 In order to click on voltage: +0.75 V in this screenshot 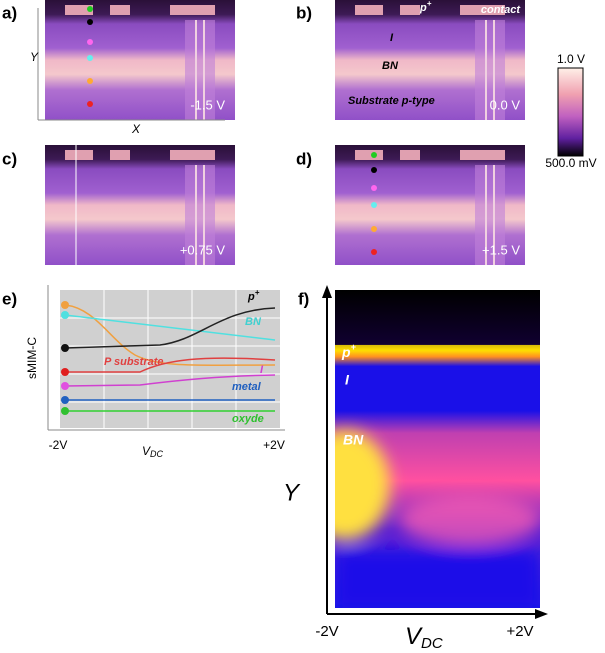, I will do `click(203, 249)`.